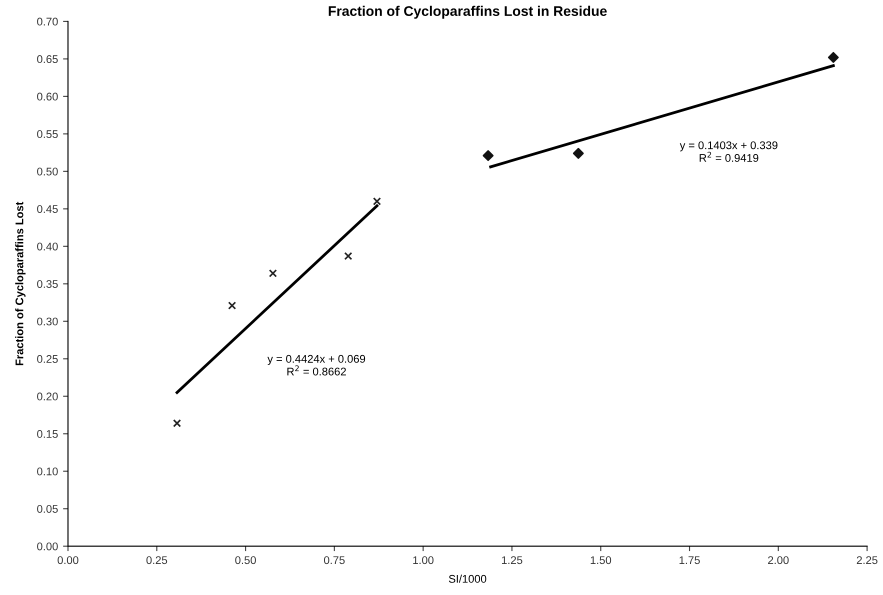  What do you see at coordinates (47, 359) in the screenshot?
I see `y-tick-label: 0.25` at bounding box center [47, 359].